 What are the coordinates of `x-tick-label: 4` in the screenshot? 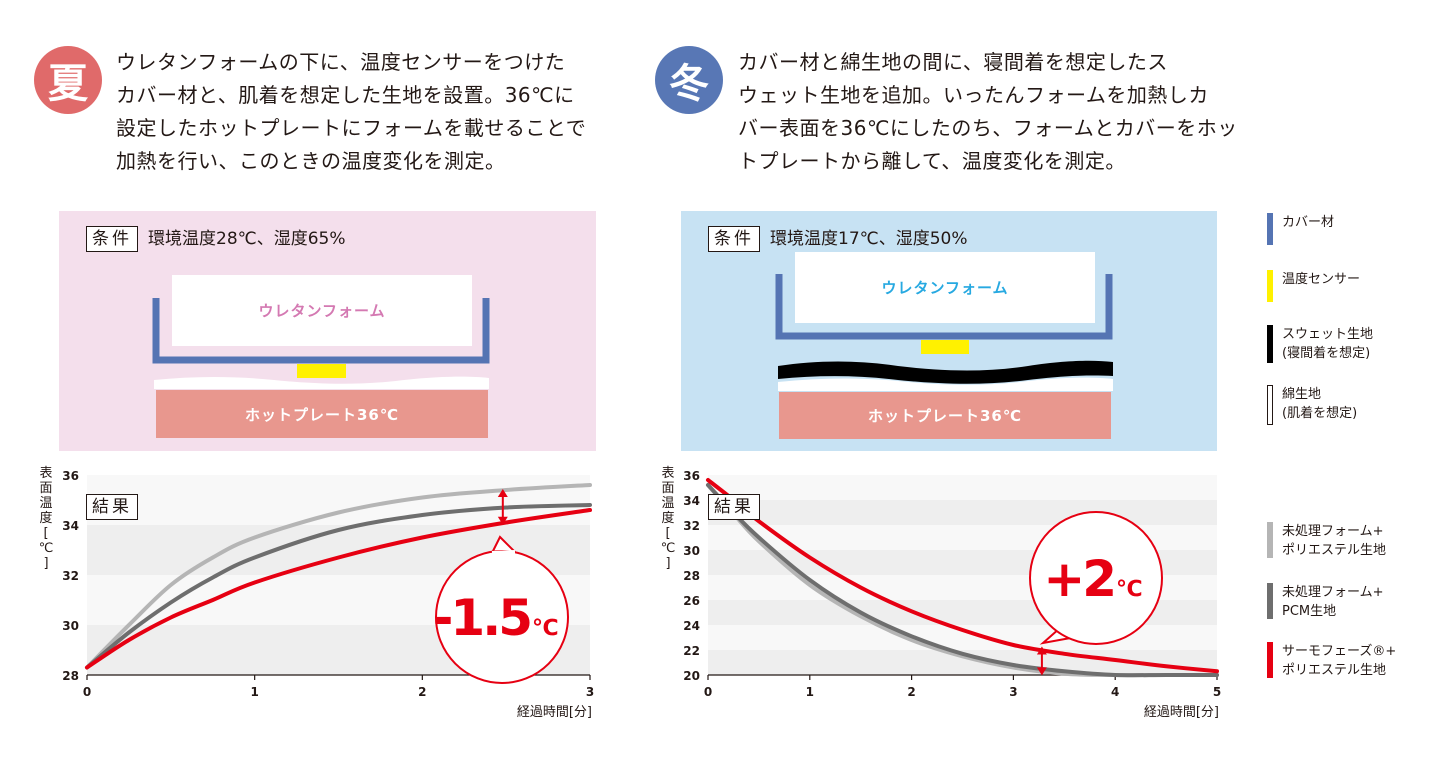 It's located at (1115, 692).